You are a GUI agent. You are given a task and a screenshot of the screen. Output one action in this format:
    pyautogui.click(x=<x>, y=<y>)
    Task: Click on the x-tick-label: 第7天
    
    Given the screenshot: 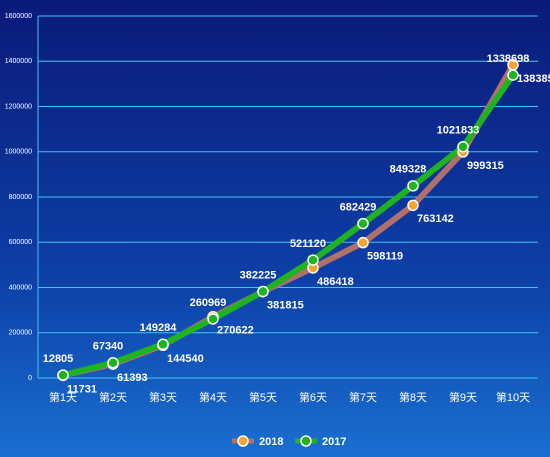 What is the action you would take?
    pyautogui.click(x=363, y=397)
    